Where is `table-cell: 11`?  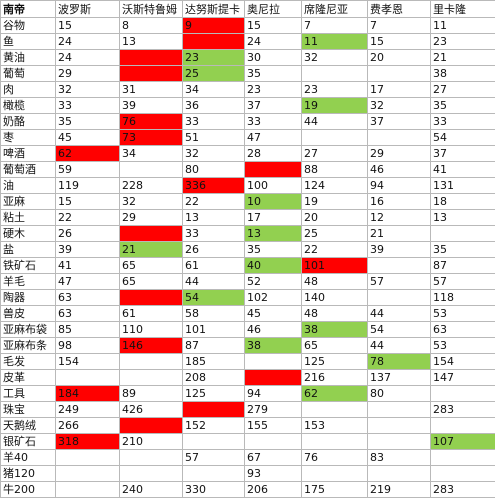
table-cell: 11 is located at coordinates (462, 25).